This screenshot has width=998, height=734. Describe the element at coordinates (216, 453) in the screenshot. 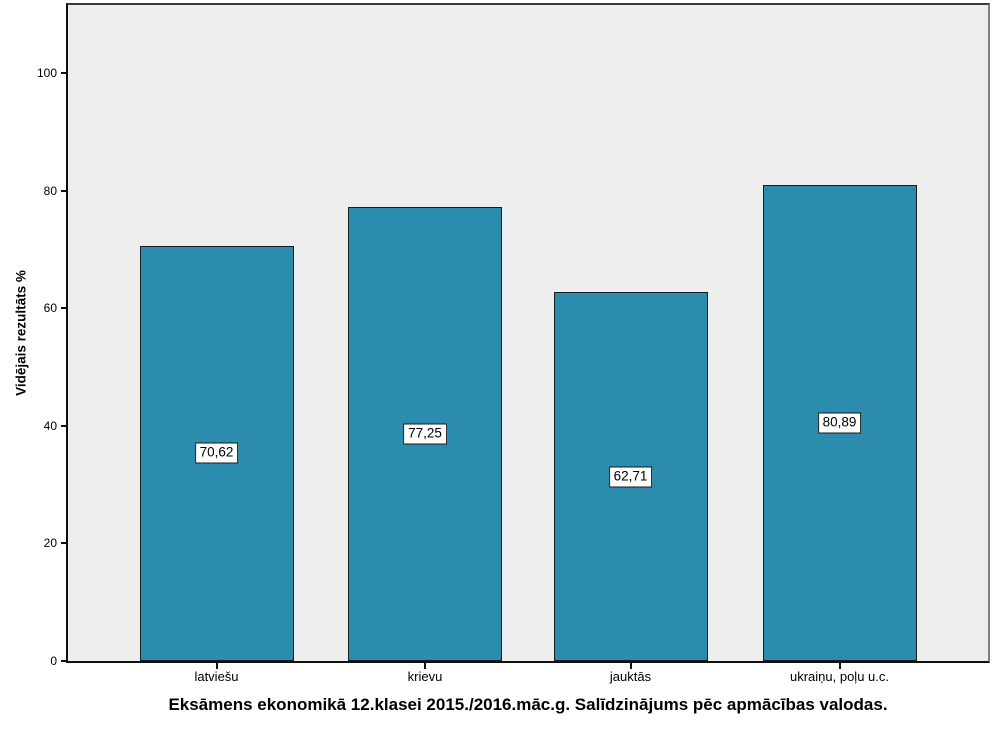

I see `bar-value-label: 70,62` at that location.